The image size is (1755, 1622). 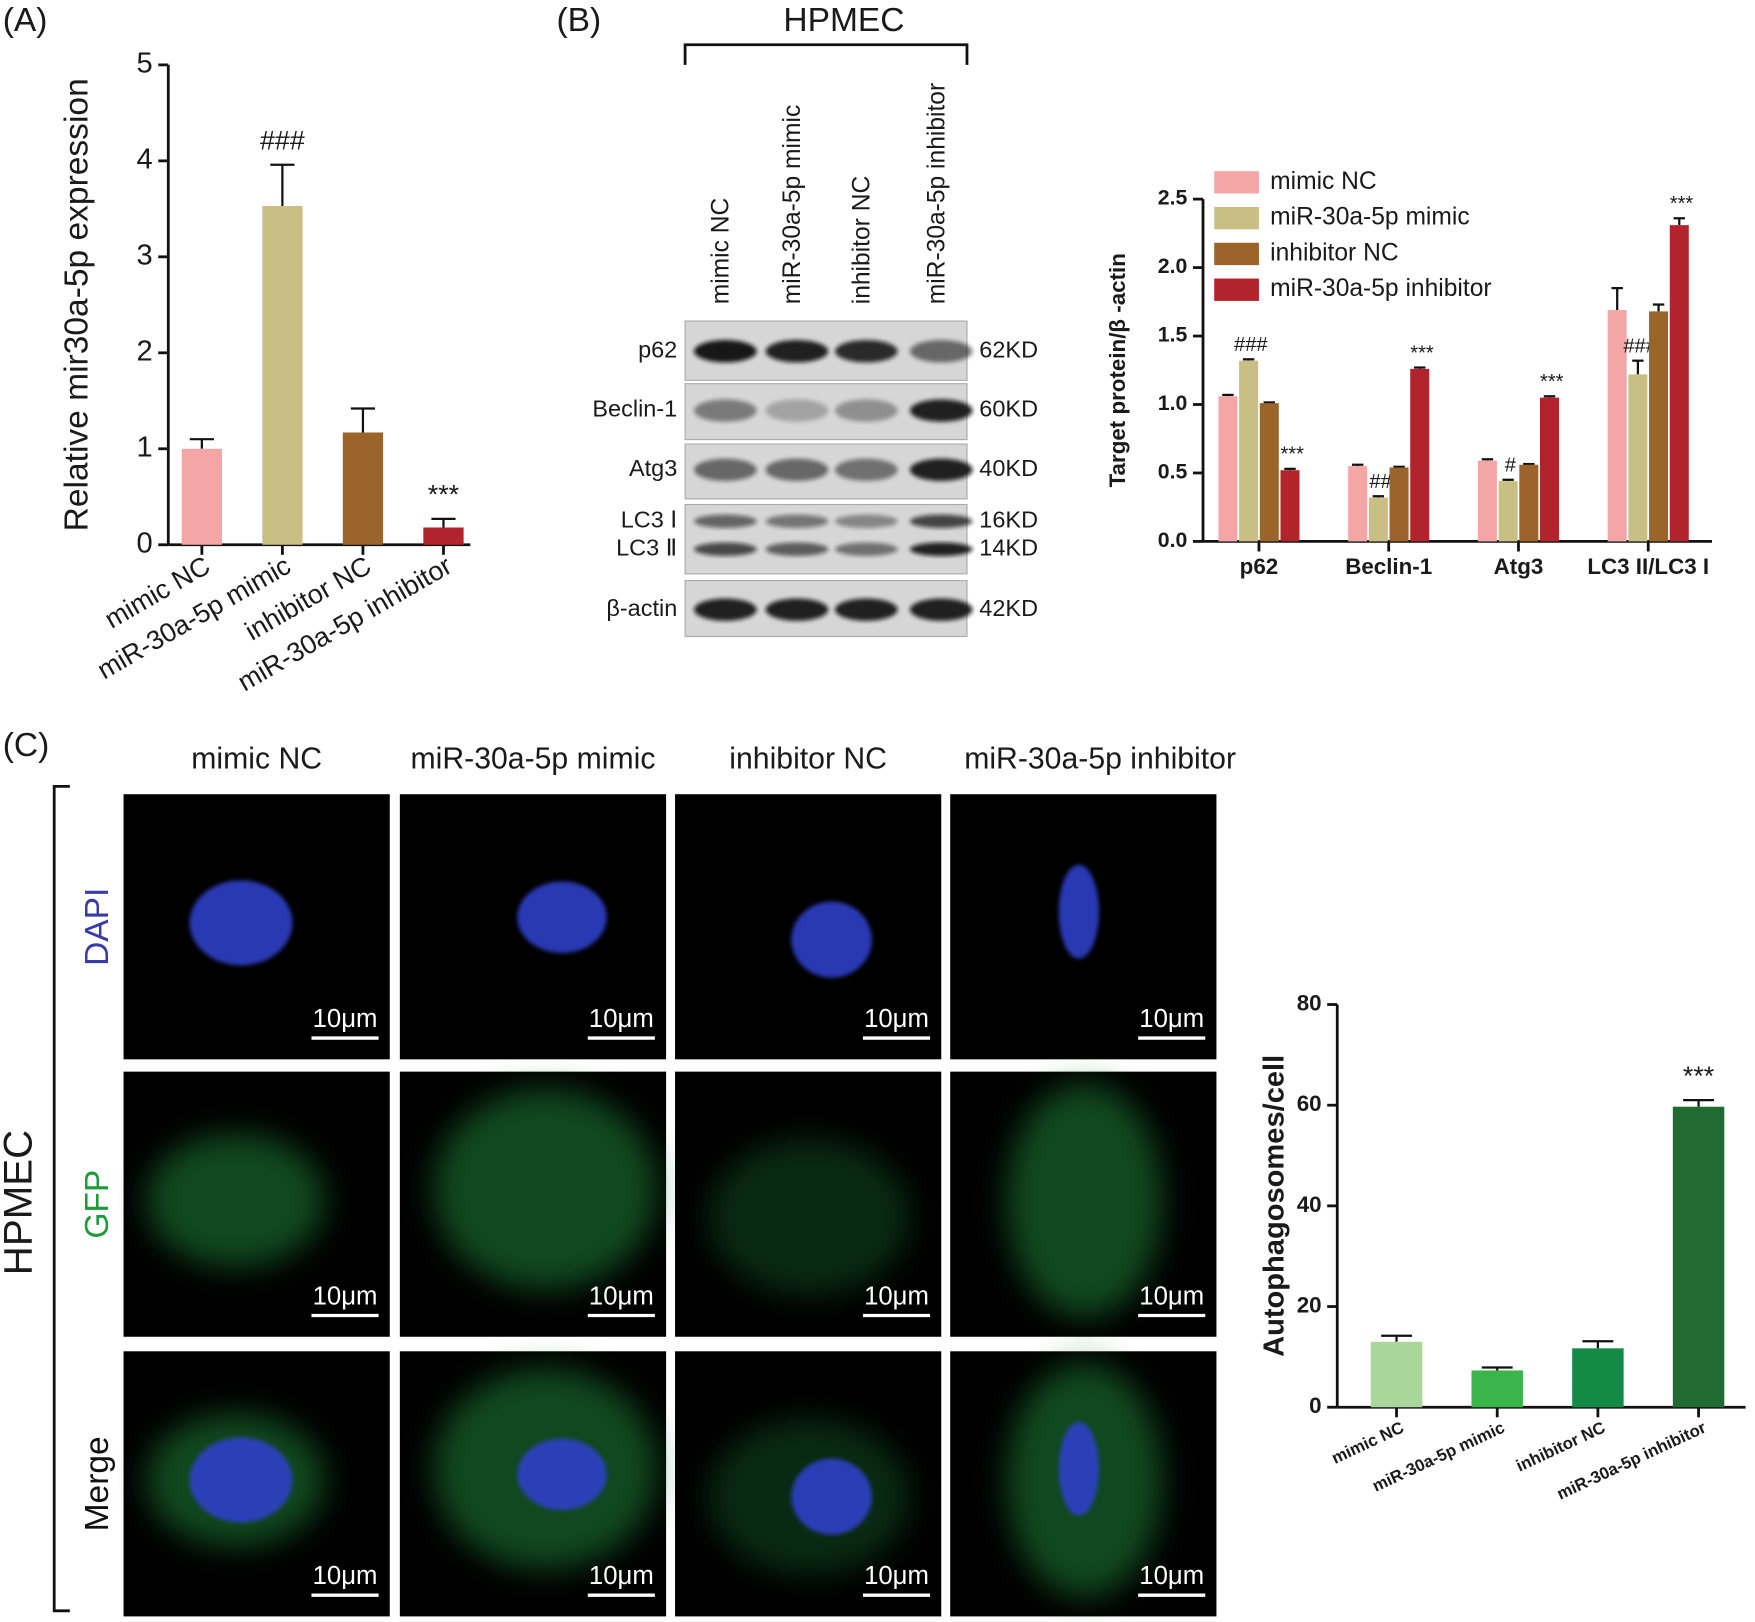 I want to click on y-tick-label: 5, so click(x=144, y=64).